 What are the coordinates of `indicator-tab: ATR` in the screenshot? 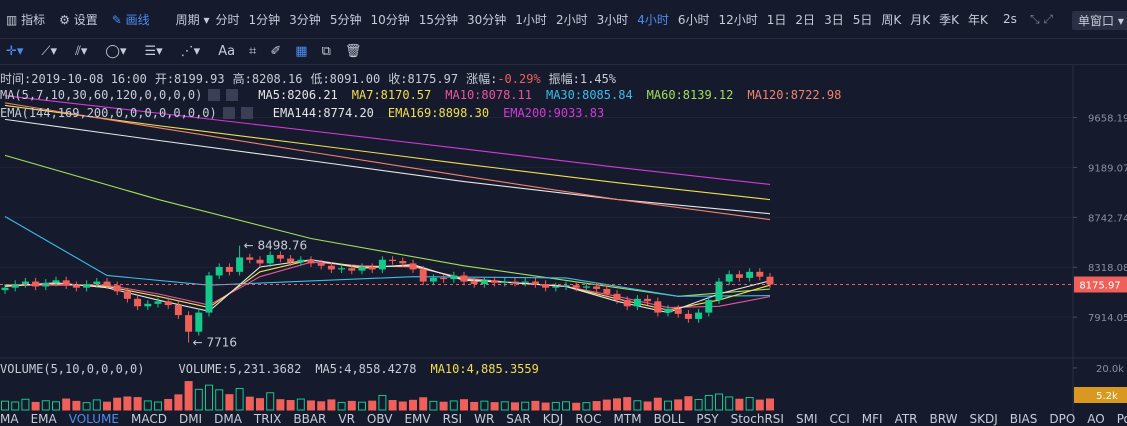 It's located at (906, 419).